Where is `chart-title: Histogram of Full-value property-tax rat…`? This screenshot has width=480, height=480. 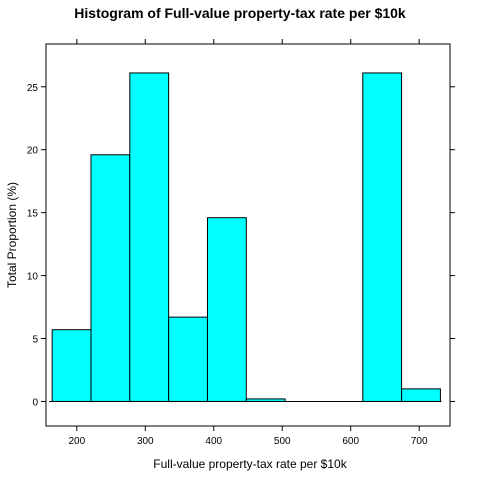
chart-title: Histogram of Full-value property-tax rat… is located at coordinates (240, 13).